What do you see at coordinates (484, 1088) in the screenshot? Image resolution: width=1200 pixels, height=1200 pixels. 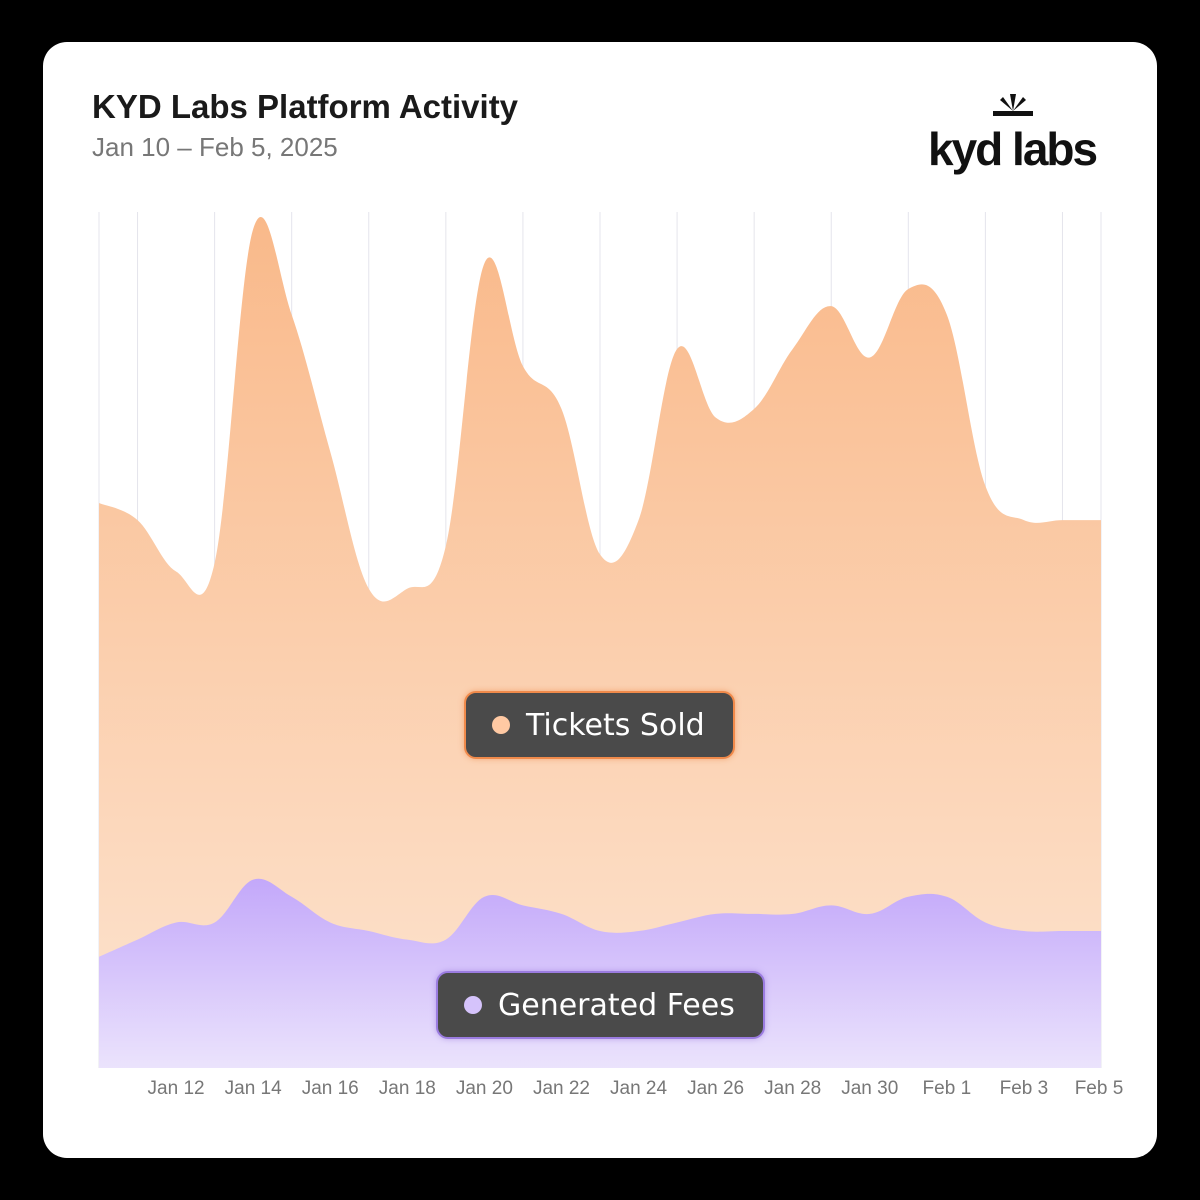 I see `x-tick-label: Jan 20` at bounding box center [484, 1088].